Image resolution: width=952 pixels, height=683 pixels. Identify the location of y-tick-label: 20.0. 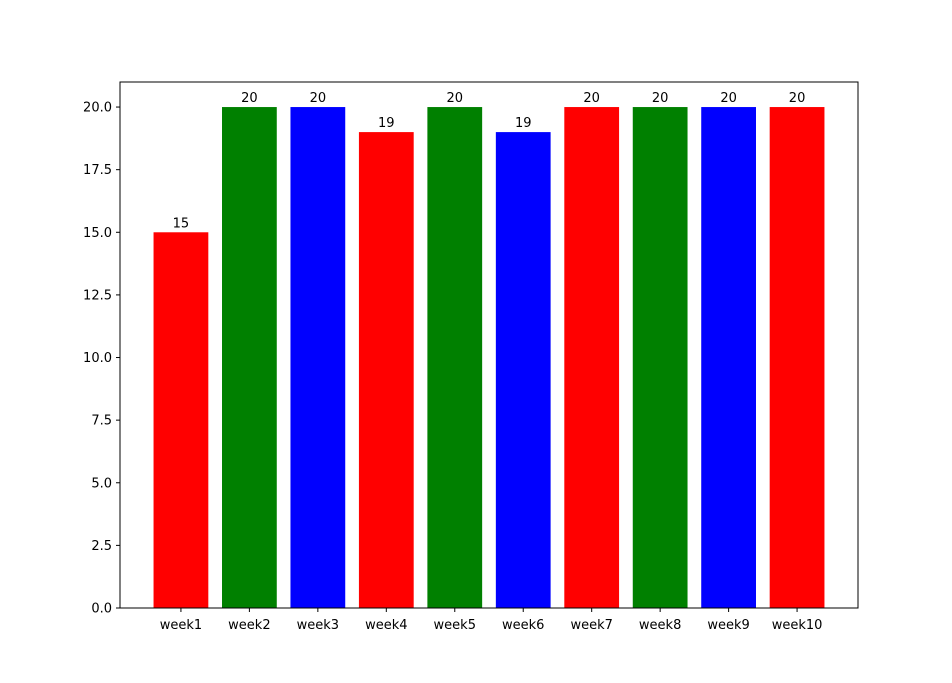
(97, 108).